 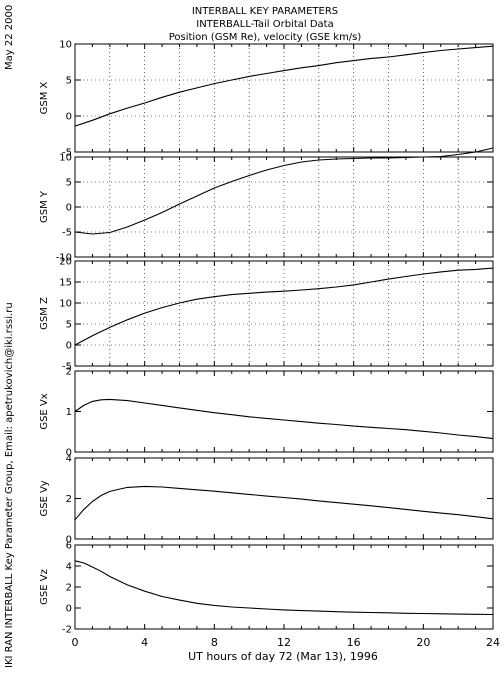 I want to click on date-label: May 22 2000, so click(x=9, y=37).